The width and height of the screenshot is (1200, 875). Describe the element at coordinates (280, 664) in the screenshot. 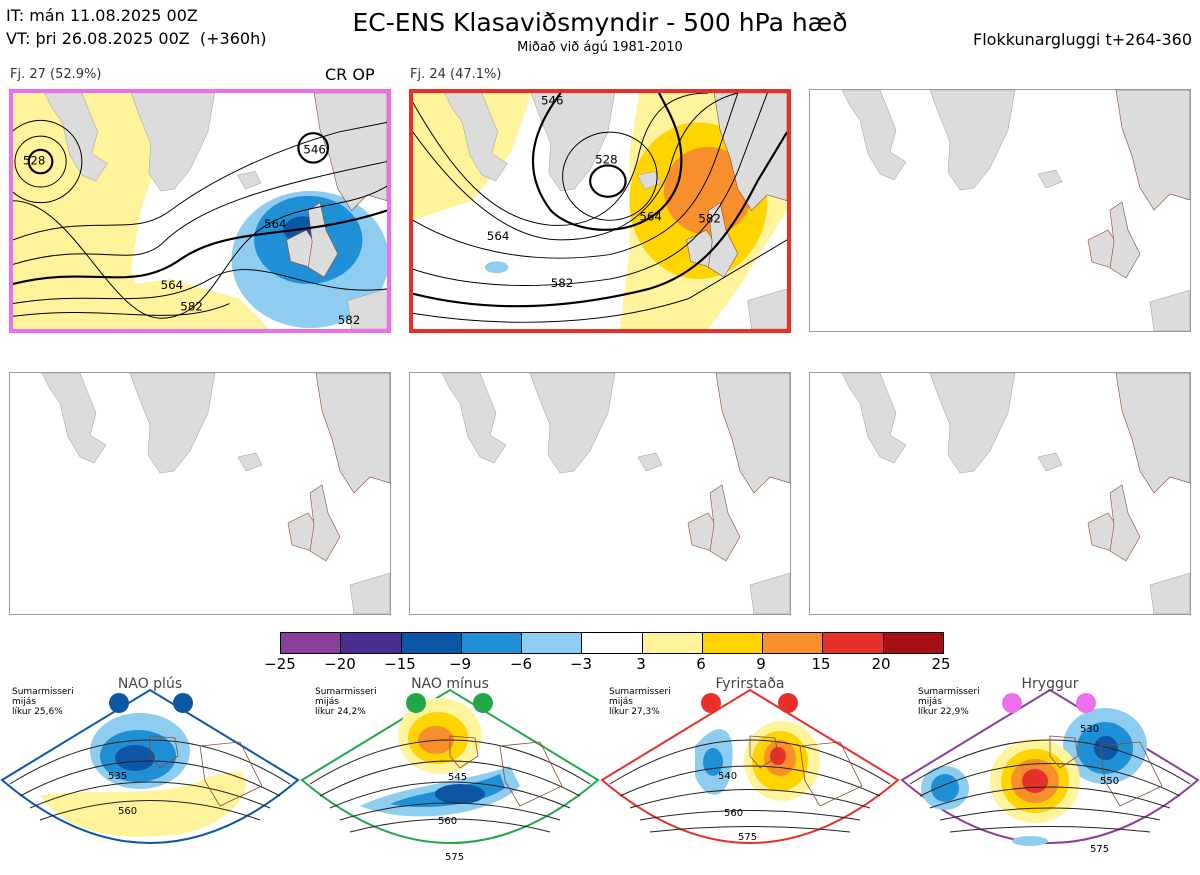

I see `colorbar-tick: −25` at that location.